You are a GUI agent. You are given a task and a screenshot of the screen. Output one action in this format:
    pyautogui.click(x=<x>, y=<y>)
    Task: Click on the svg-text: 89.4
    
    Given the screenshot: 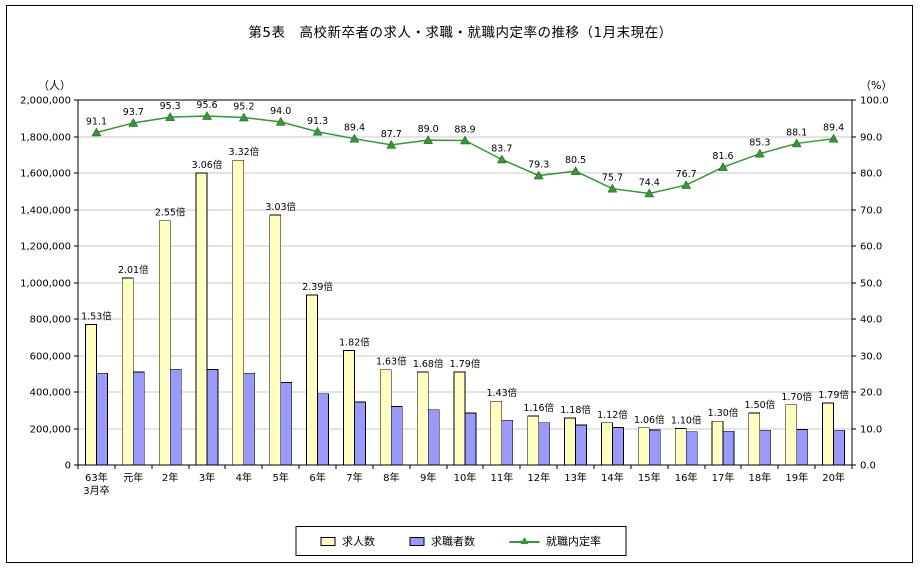 What is the action you would take?
    pyautogui.click(x=354, y=128)
    